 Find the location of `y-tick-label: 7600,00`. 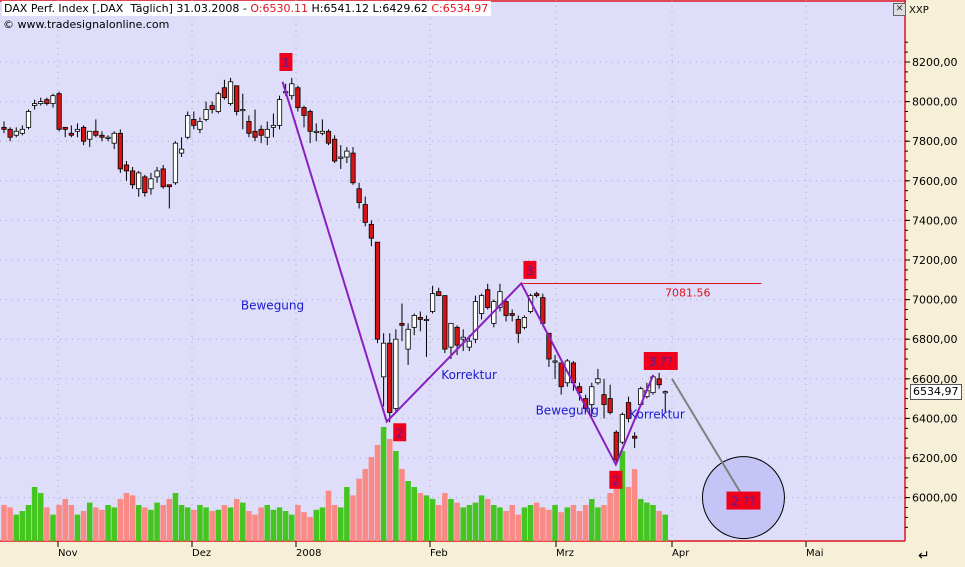

y-tick-label: 7600,00 is located at coordinates (935, 181).